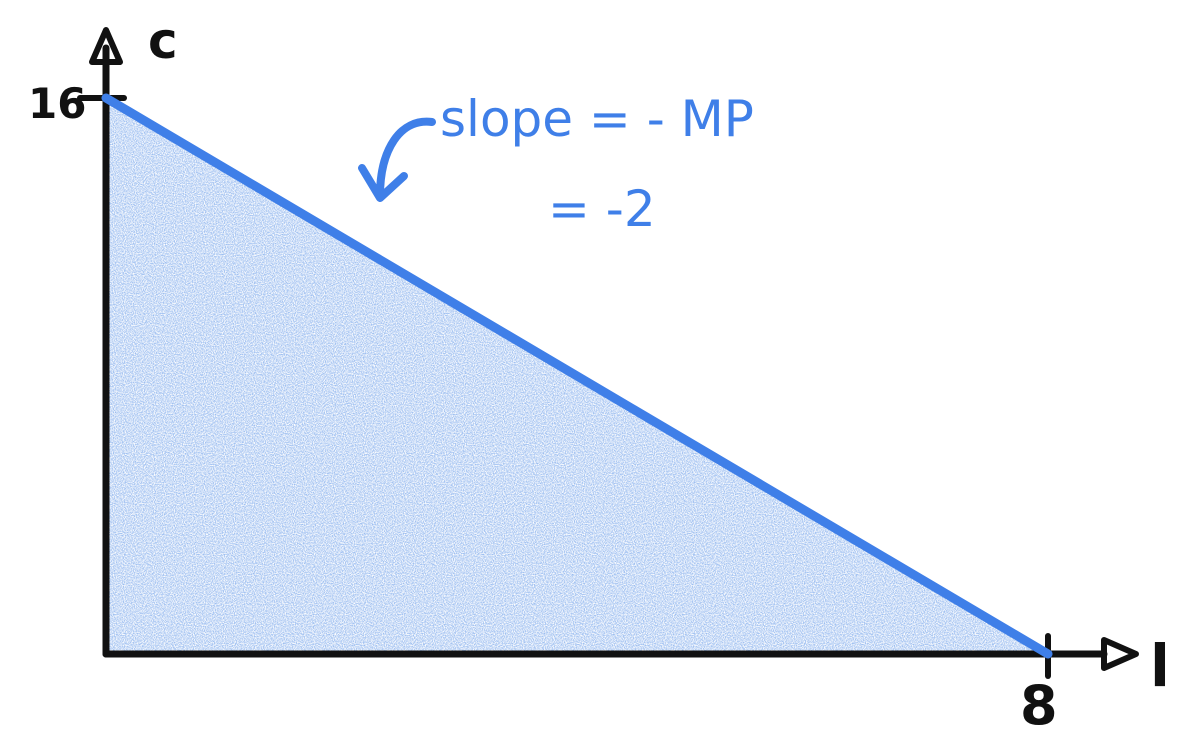 The width and height of the screenshot is (1204, 742). Describe the element at coordinates (597, 119) in the screenshot. I see `slope-annotation: slope = - MP` at that location.